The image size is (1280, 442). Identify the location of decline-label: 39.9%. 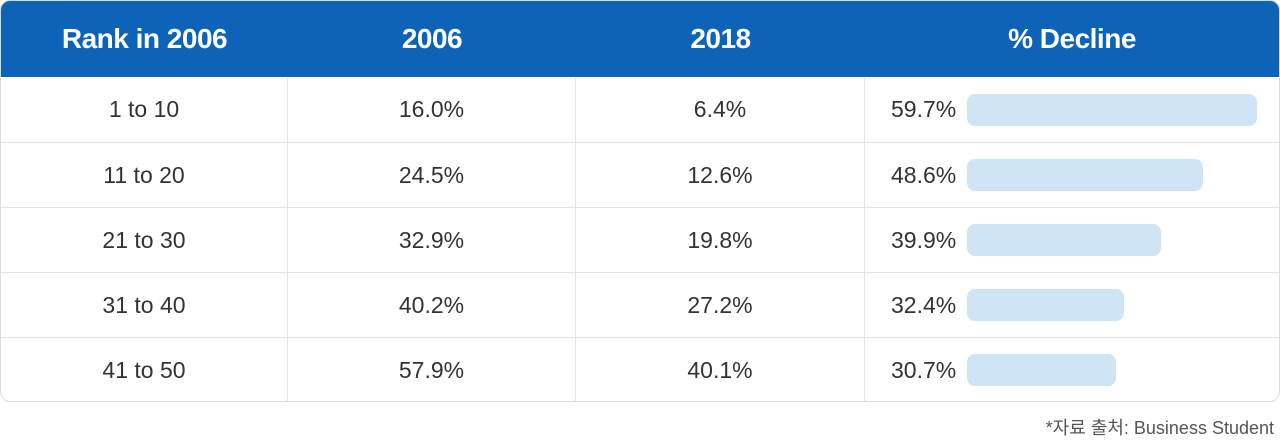
(924, 239).